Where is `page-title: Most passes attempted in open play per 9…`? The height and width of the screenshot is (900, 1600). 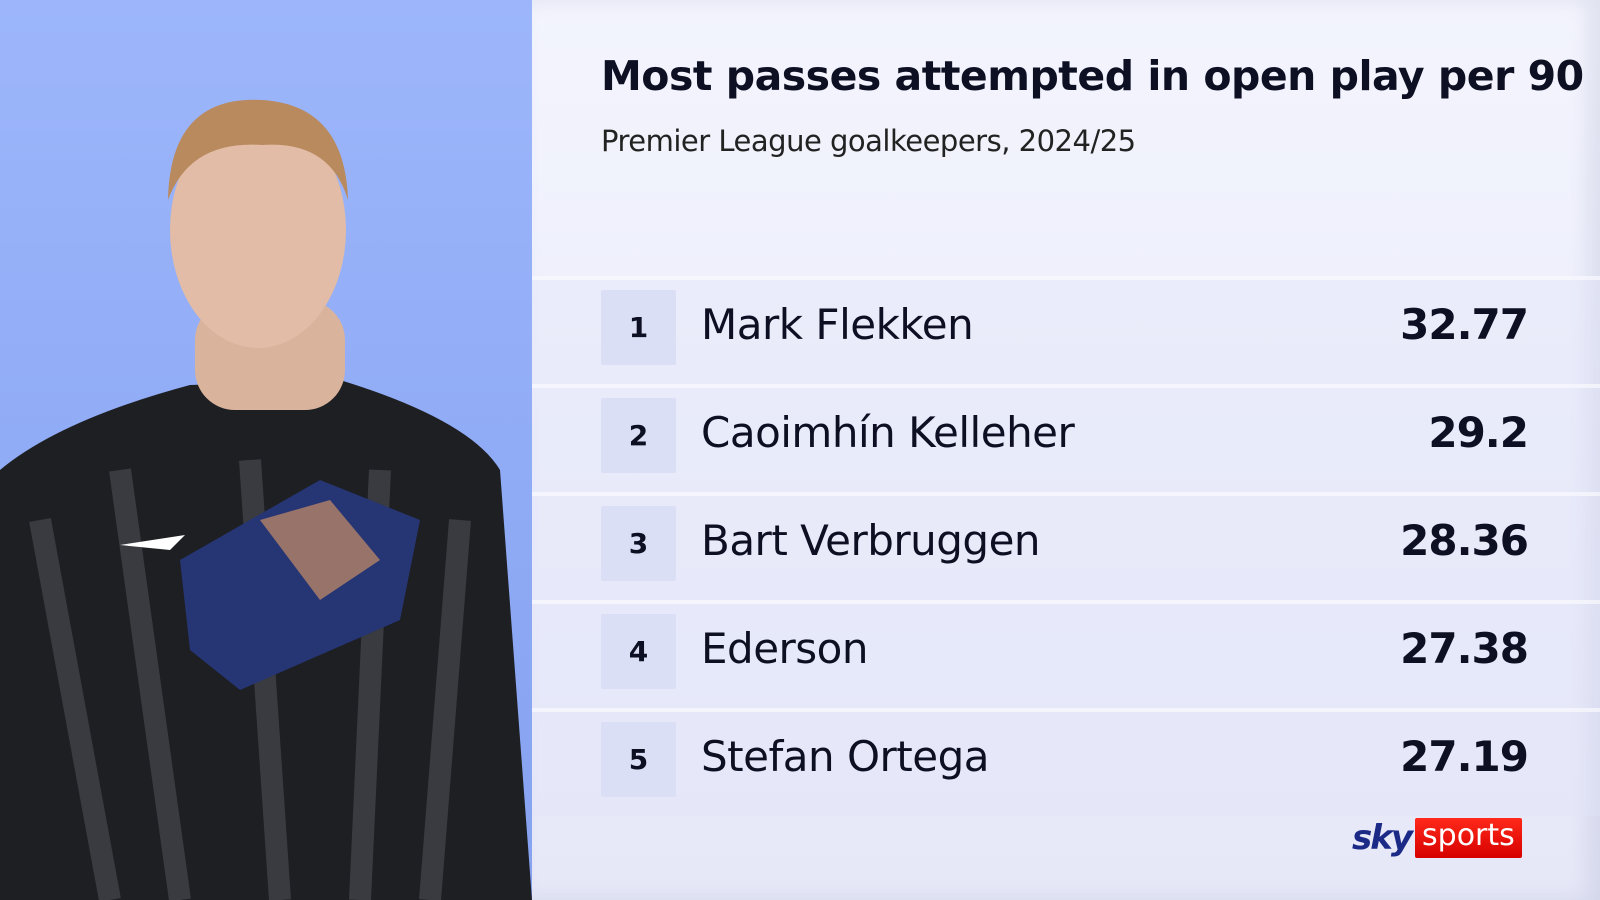
page-title: Most passes attempted in open play per 9… is located at coordinates (1092, 76).